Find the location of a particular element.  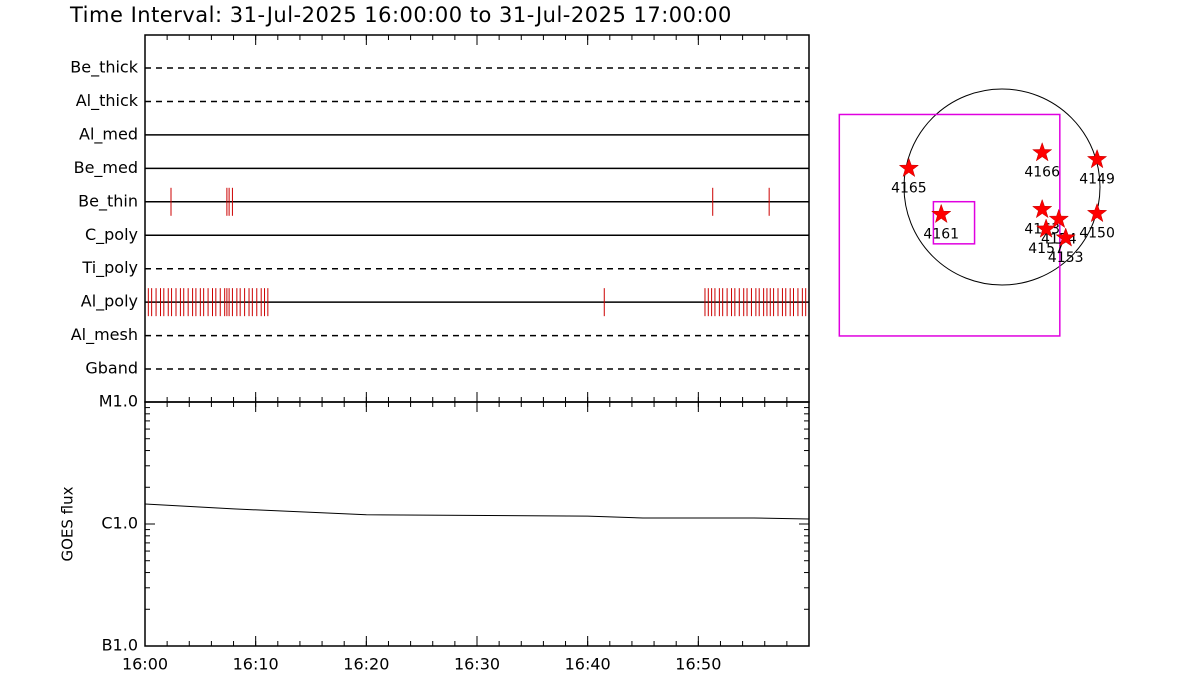

y-tick-label: C1.0 is located at coordinates (119, 523).